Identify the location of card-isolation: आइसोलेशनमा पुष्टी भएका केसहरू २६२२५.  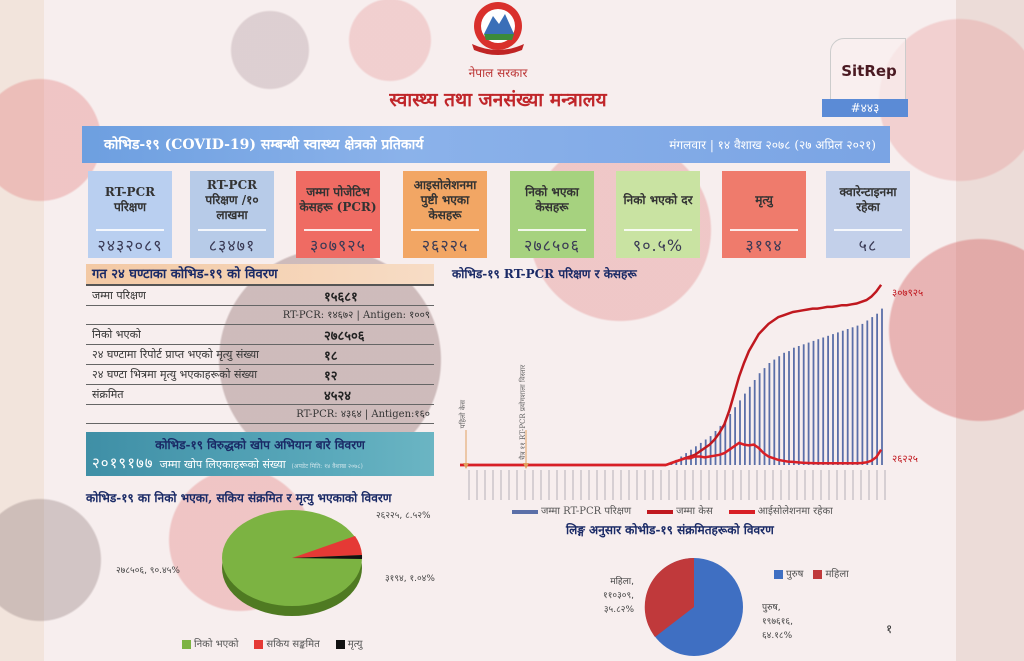
(445, 214).